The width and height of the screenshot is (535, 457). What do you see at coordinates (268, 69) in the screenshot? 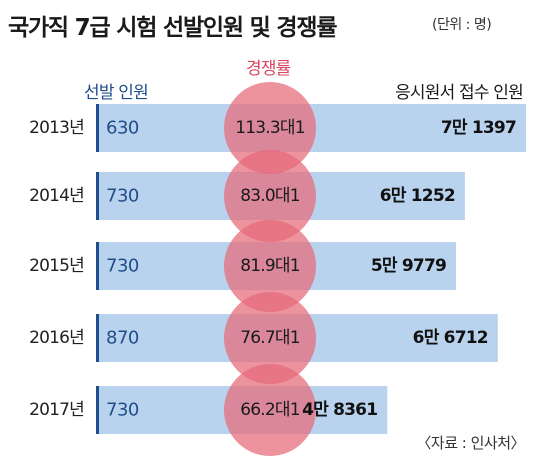
I see `competition-header: 경쟁률` at bounding box center [268, 69].